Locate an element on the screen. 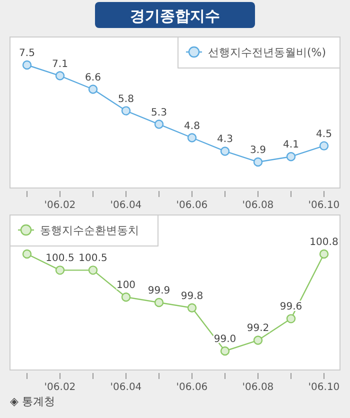 The image size is (350, 418). text: ◈ 통계청 is located at coordinates (32, 401).